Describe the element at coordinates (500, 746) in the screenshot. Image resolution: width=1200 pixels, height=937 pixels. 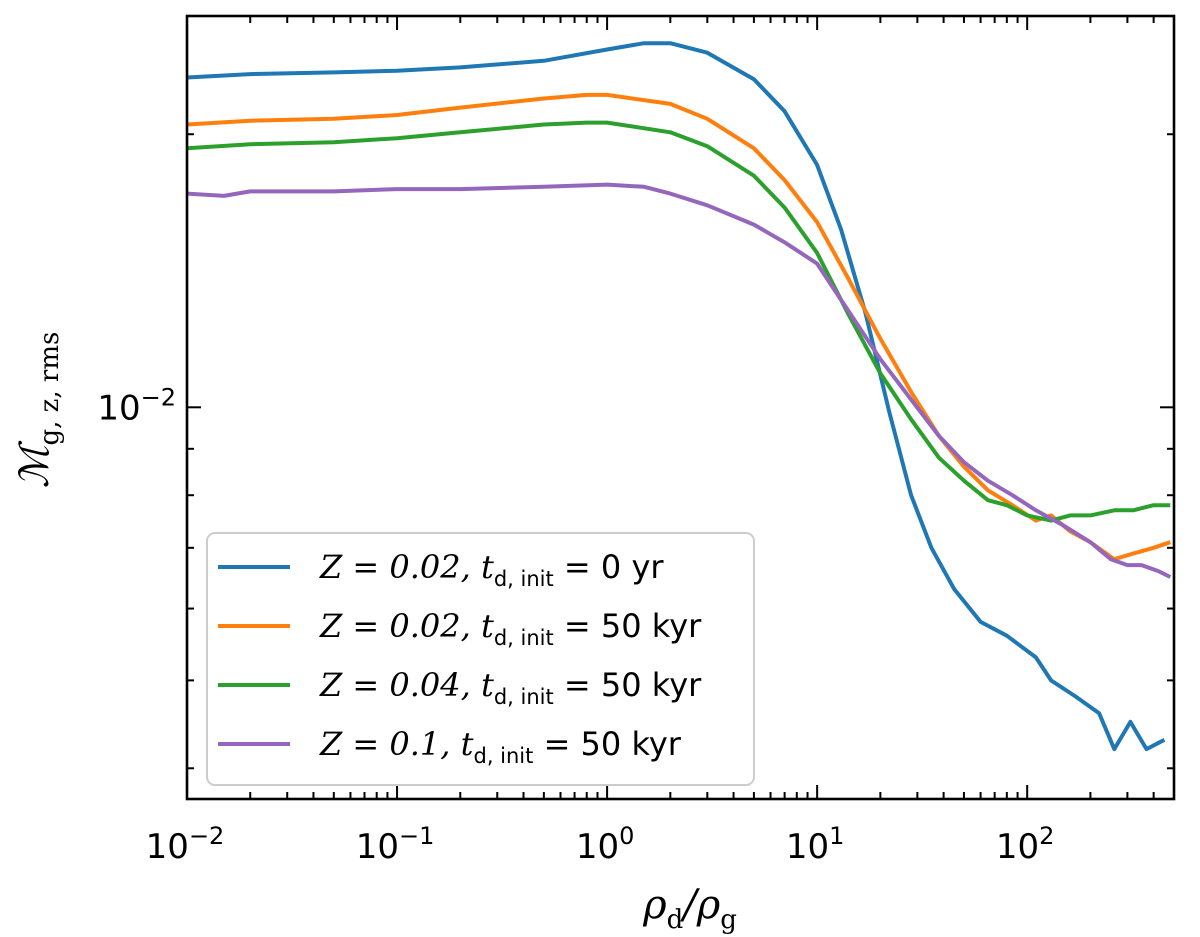
I see `legend-label-purple: Z = 0.1, td, init = 50 kyr` at that location.